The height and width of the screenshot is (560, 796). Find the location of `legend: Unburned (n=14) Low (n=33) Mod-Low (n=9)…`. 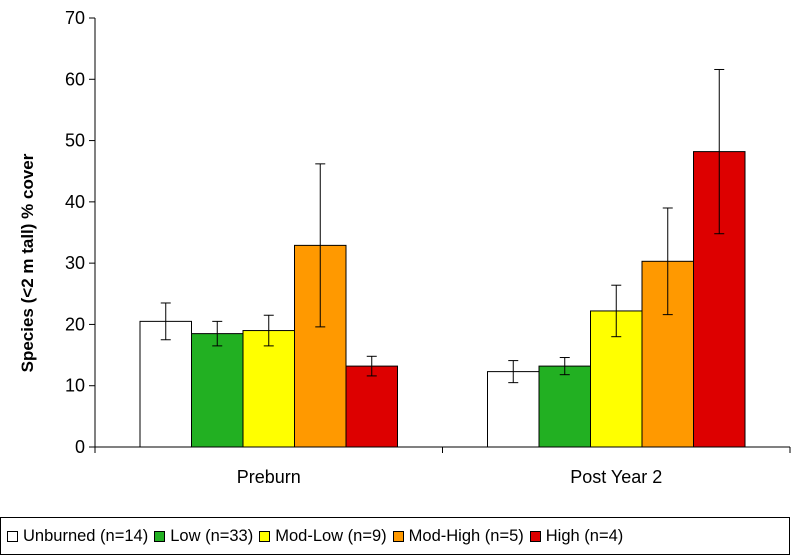

legend: Unburned (n=14) Low (n=33) Mod-Low (n=9)… is located at coordinates (395, 536).